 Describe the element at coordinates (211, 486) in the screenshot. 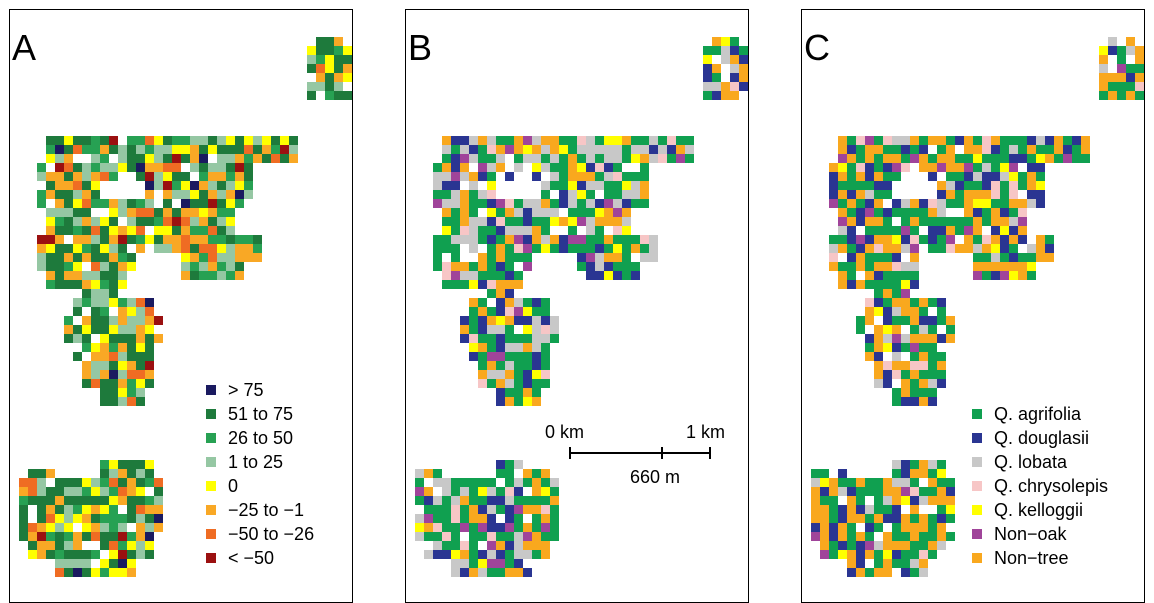

I see `legend-swatch` at that location.